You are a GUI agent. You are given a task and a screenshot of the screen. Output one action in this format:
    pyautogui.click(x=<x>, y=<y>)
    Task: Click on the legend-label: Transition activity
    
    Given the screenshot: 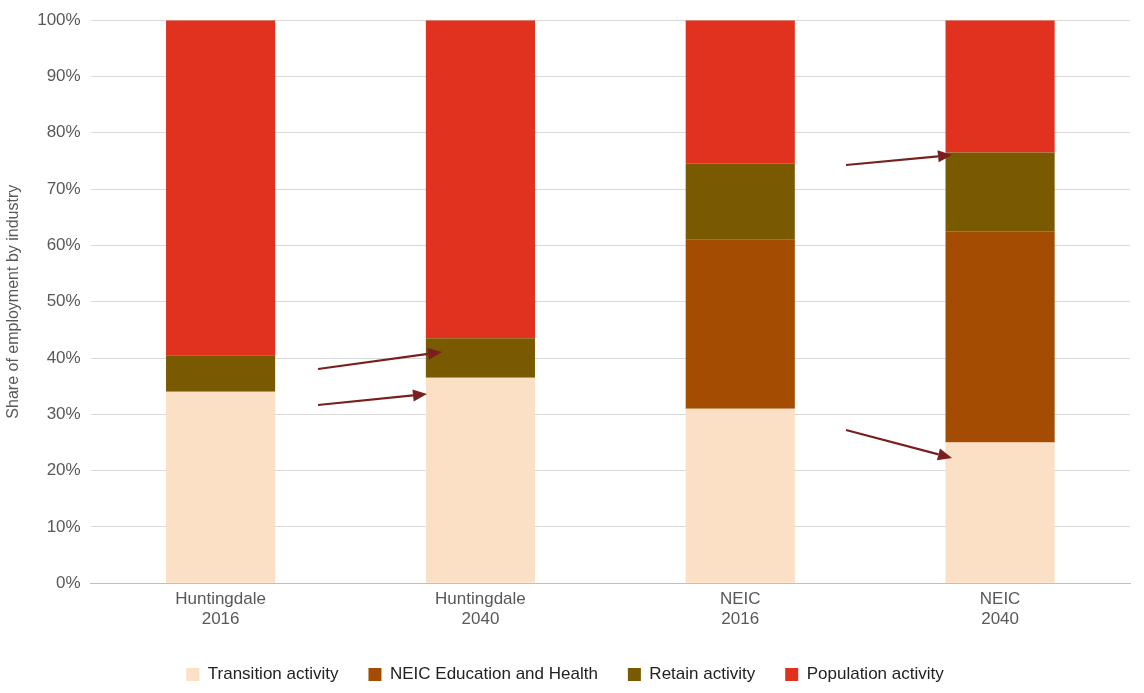 What is the action you would take?
    pyautogui.click(x=273, y=674)
    